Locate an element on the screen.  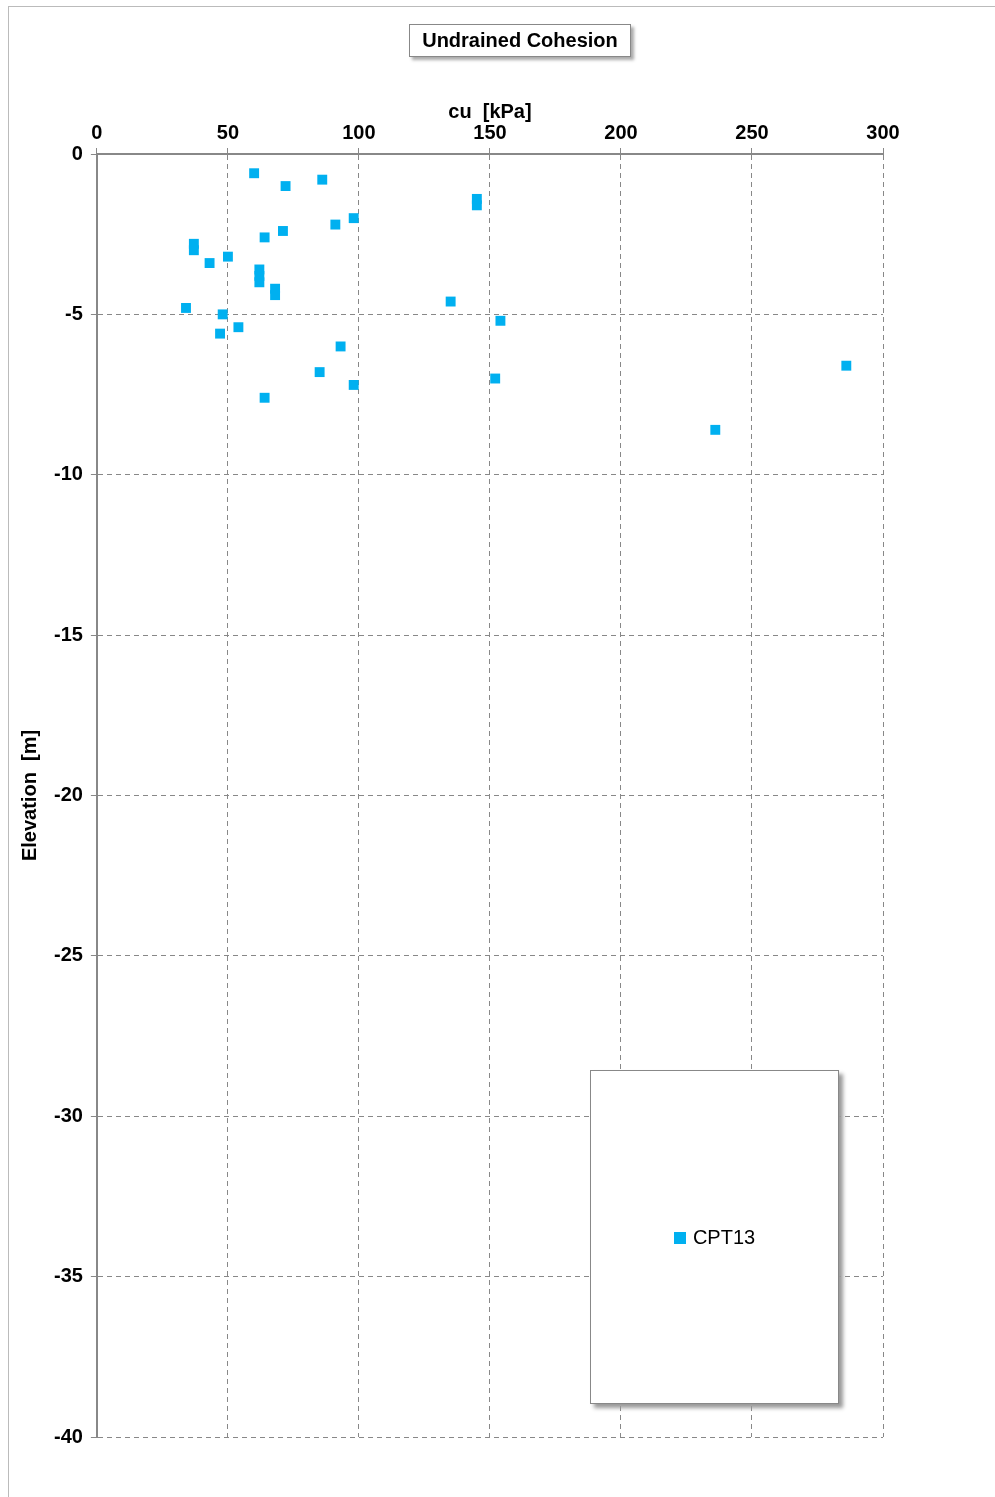
y-tick-label: -5 is located at coordinates (74, 312).